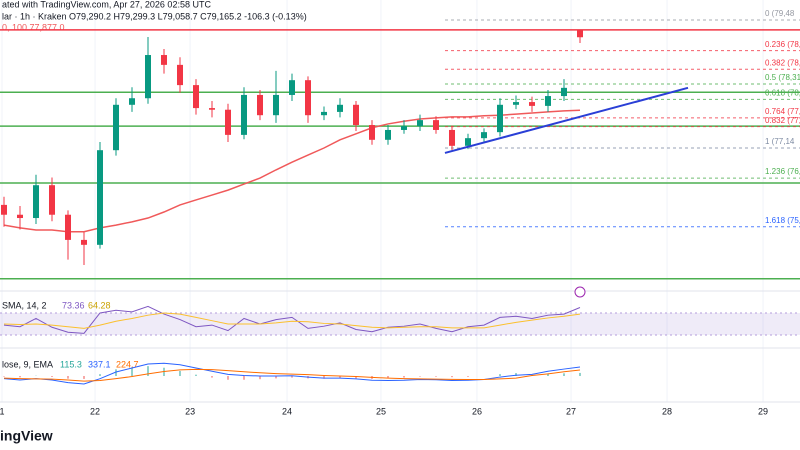 Image resolution: width=800 pixels, height=450 pixels. I want to click on macd-line, so click(292, 375).